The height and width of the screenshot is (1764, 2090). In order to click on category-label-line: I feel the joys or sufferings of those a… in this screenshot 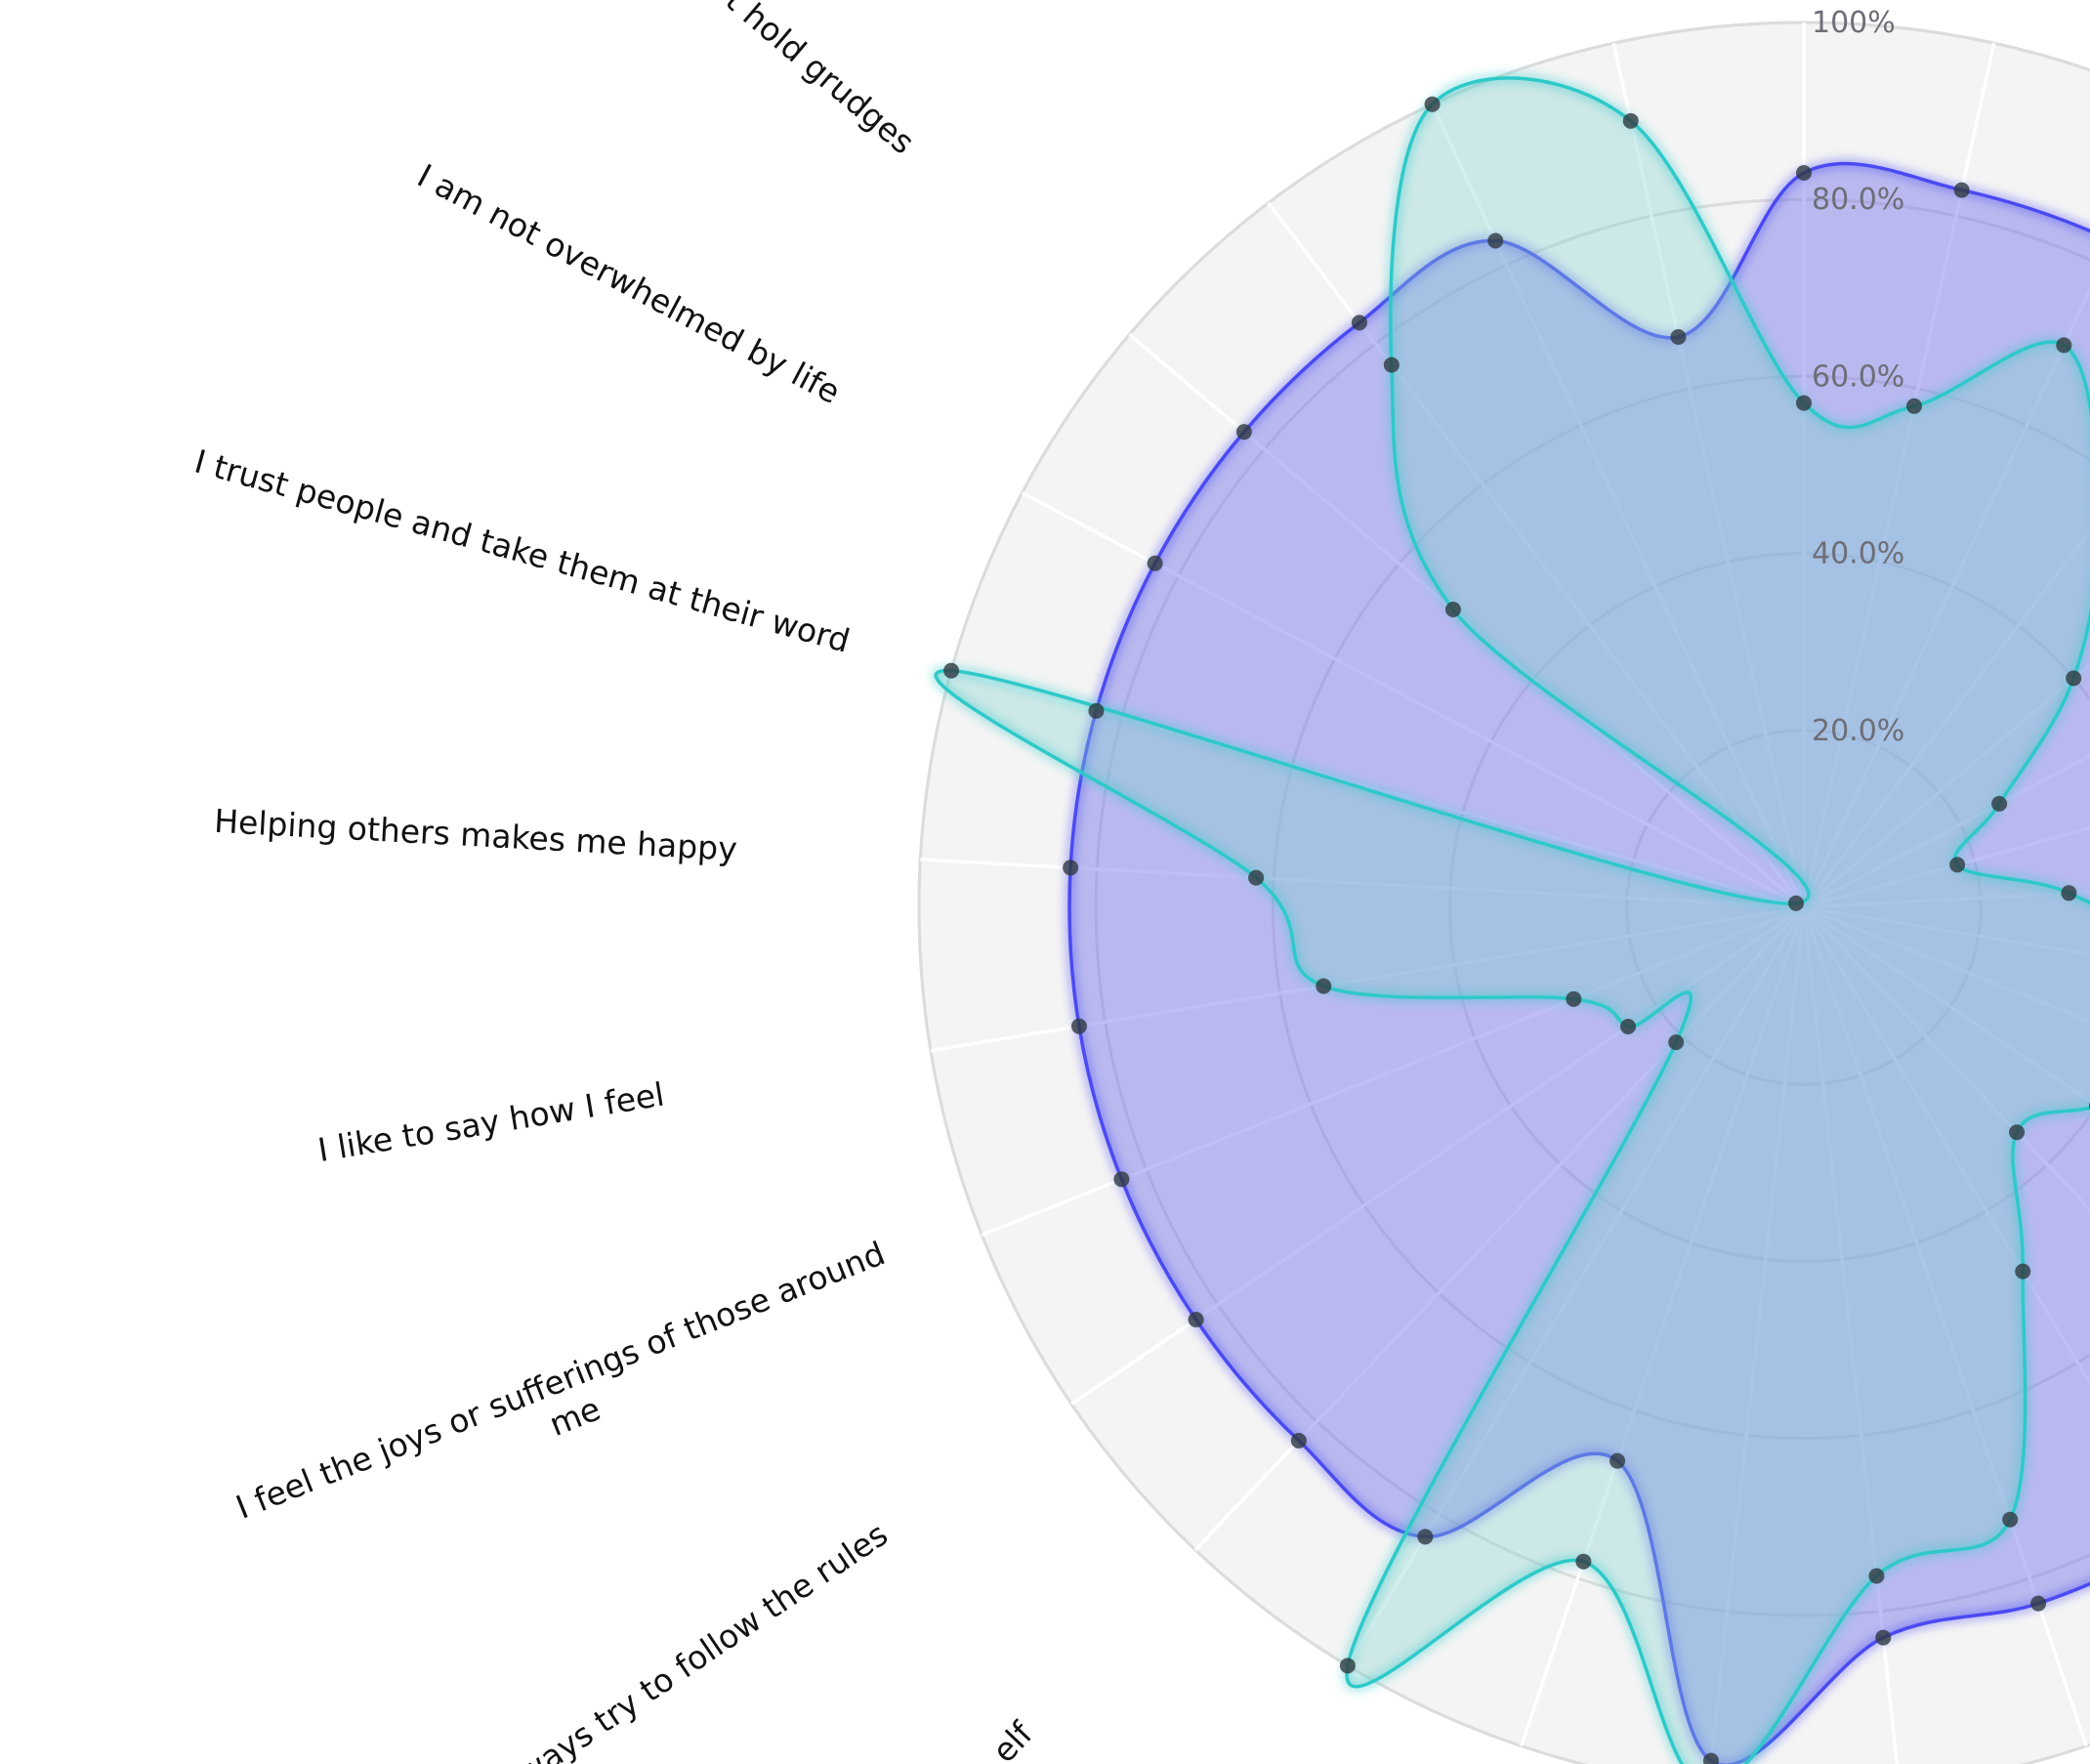, I will do `click(560, 1380)`.